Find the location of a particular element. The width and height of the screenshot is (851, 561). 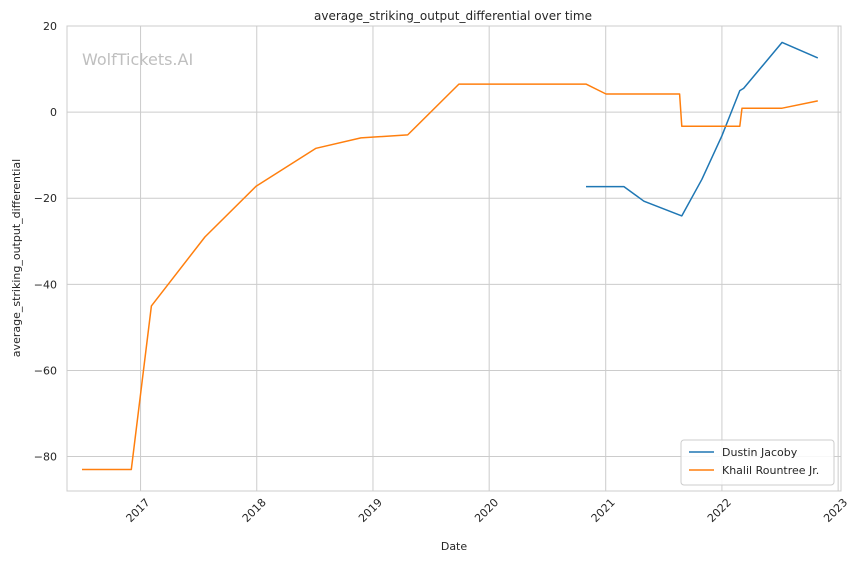

y-tick-label: 0 is located at coordinates (53, 112).